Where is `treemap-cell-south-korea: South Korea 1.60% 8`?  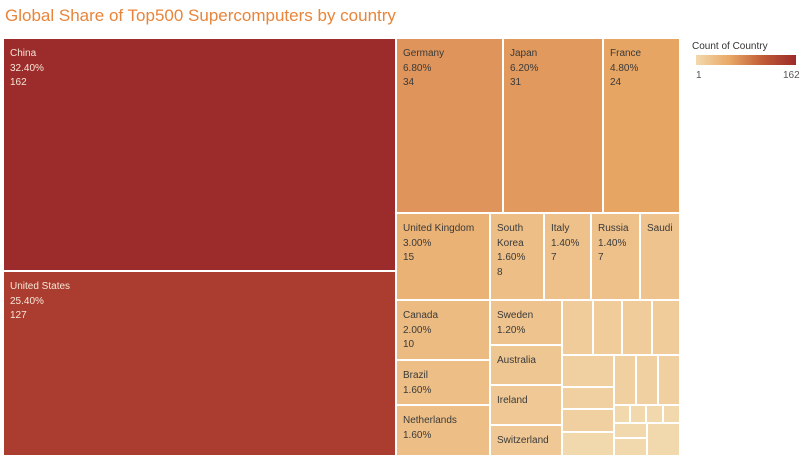
treemap-cell-south-korea: South Korea 1.60% 8 is located at coordinates (517, 256).